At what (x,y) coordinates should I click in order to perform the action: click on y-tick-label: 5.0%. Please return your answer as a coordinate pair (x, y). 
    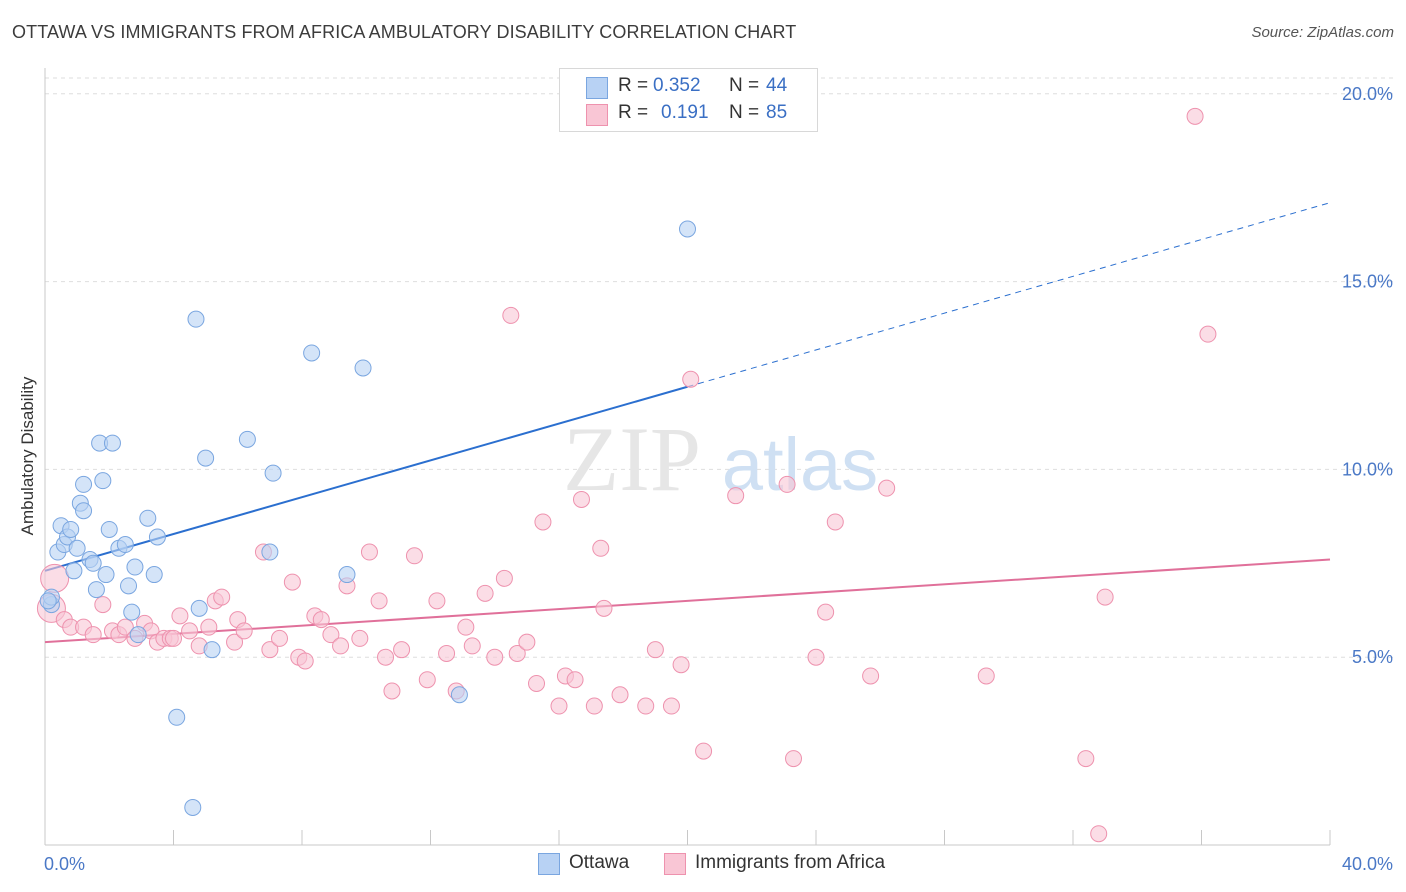
    Looking at the image, I should click on (1372, 657).